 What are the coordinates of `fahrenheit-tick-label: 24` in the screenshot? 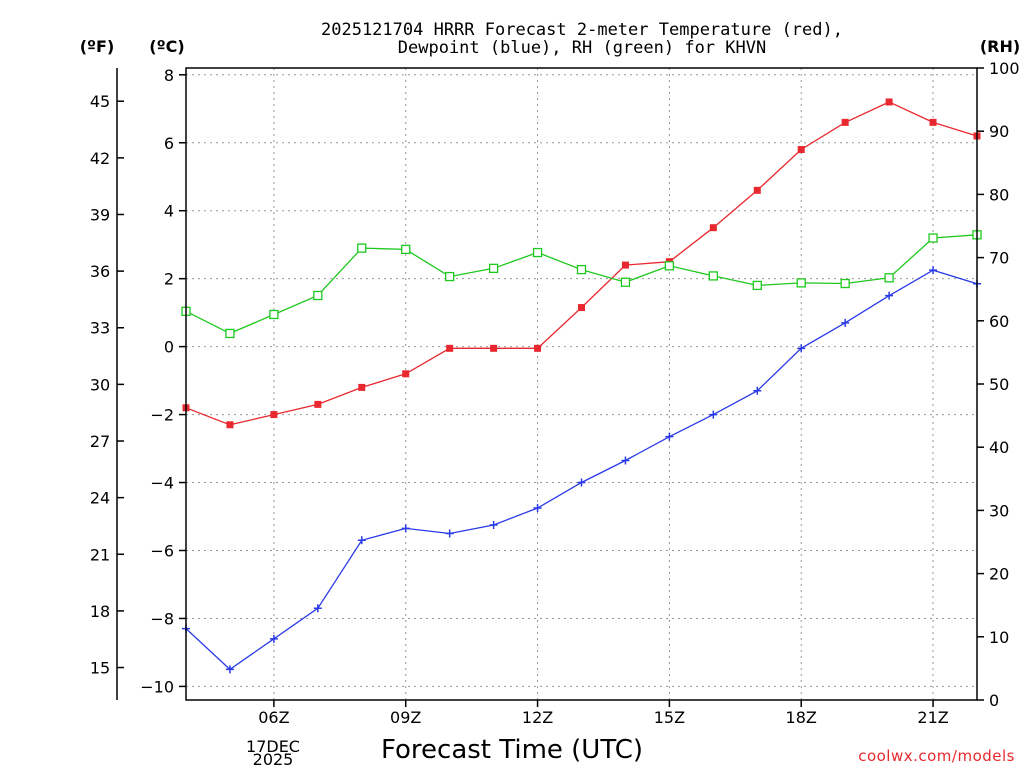 It's located at (100, 498).